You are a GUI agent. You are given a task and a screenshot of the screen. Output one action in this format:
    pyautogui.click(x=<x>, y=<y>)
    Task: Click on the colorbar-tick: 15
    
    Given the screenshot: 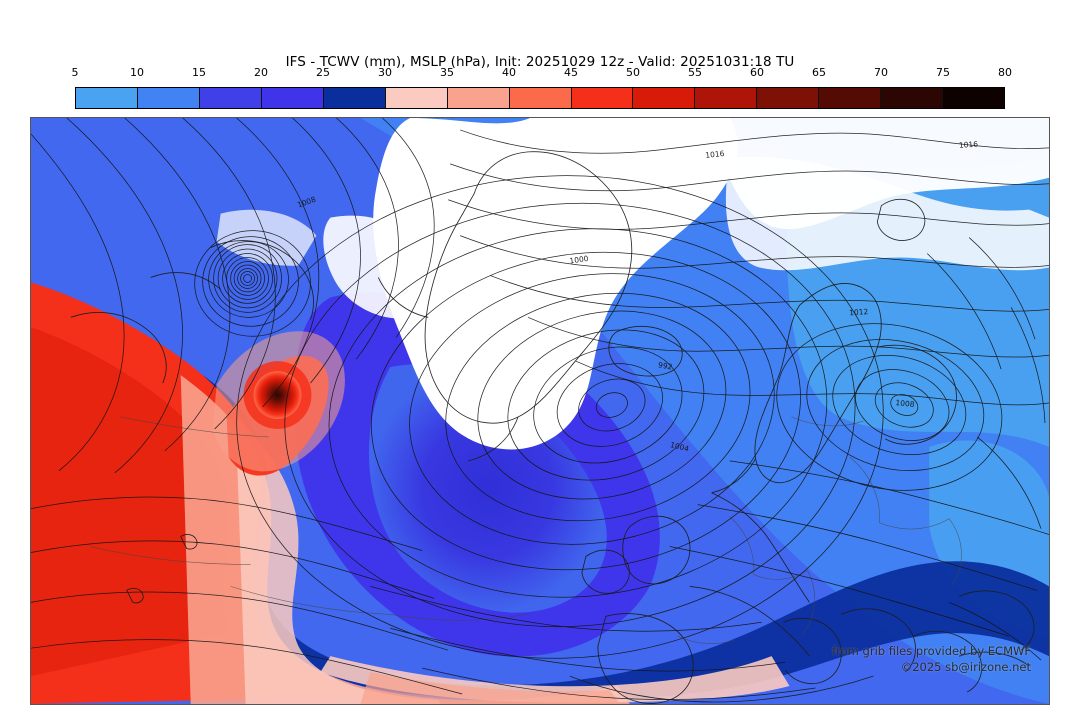 What is the action you would take?
    pyautogui.click(x=199, y=72)
    